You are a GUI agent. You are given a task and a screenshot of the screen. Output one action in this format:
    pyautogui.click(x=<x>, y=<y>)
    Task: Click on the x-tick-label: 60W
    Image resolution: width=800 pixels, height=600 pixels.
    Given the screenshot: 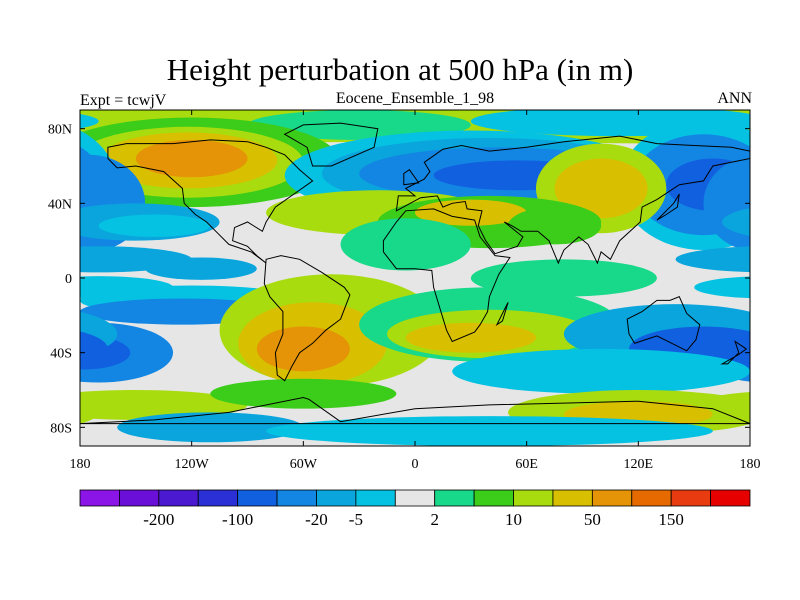 What is the action you would take?
    pyautogui.click(x=304, y=464)
    